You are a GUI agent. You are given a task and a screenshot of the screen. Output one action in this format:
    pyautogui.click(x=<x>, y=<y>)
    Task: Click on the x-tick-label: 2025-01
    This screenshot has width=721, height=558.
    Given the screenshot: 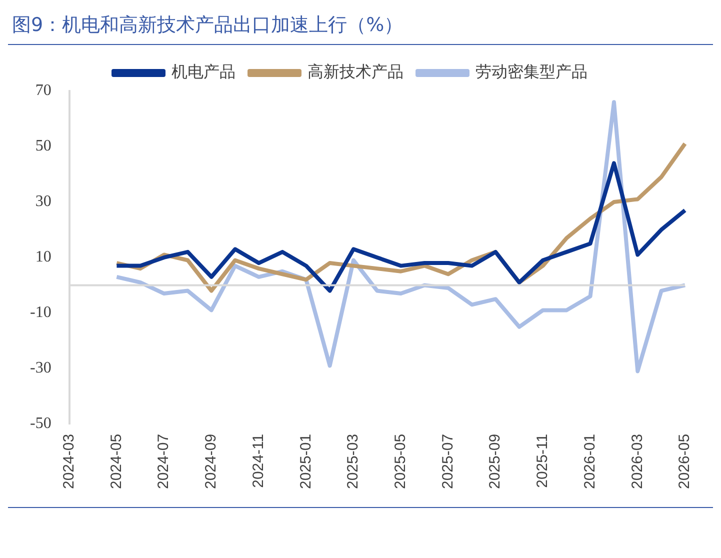 What is the action you would take?
    pyautogui.click(x=305, y=462)
    